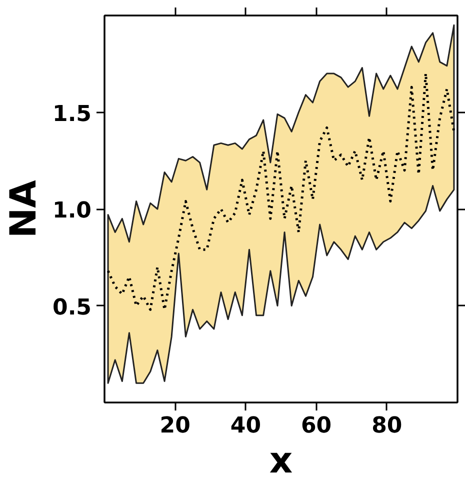 The width and height of the screenshot is (465, 484). What do you see at coordinates (72, 211) in the screenshot?
I see `y-tick-label: 1.0` at bounding box center [72, 211].